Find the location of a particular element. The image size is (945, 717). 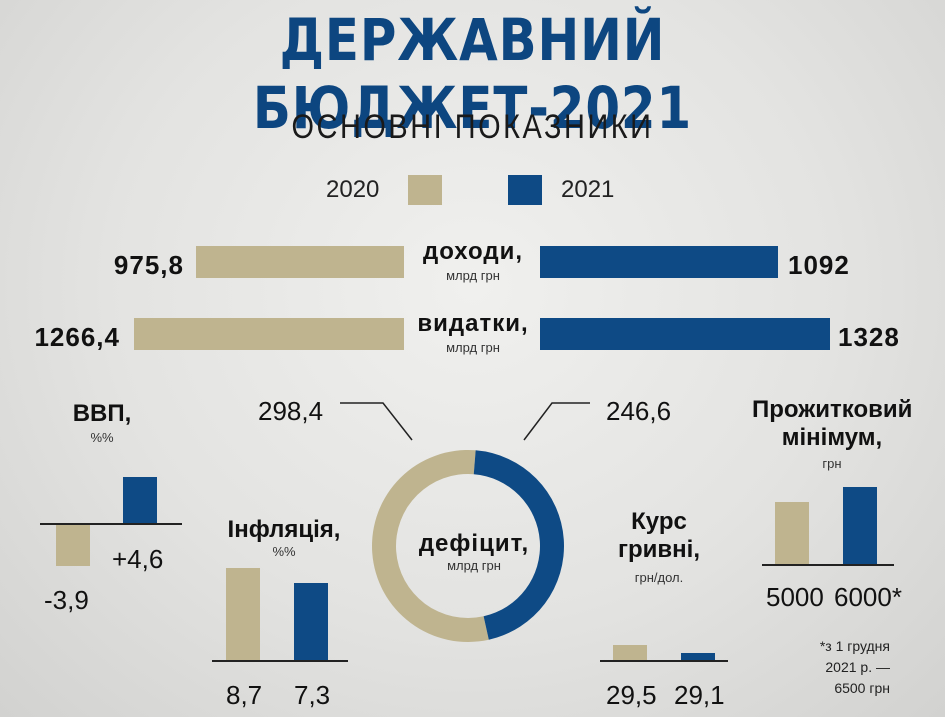

footnote-line-1: *з 1 грудня is located at coordinates (854, 646).